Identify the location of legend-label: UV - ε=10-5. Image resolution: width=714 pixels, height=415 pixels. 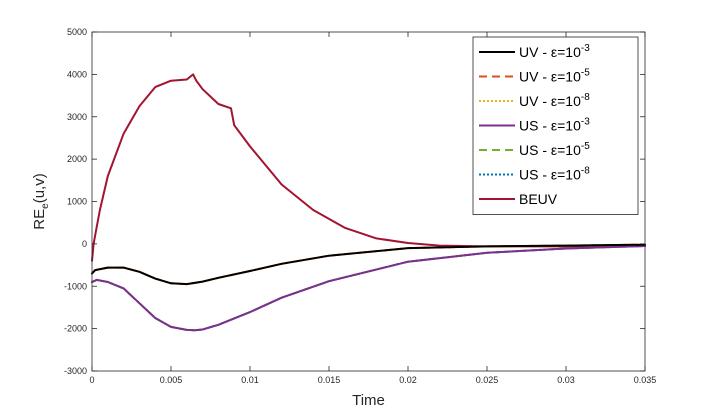
(554, 76).